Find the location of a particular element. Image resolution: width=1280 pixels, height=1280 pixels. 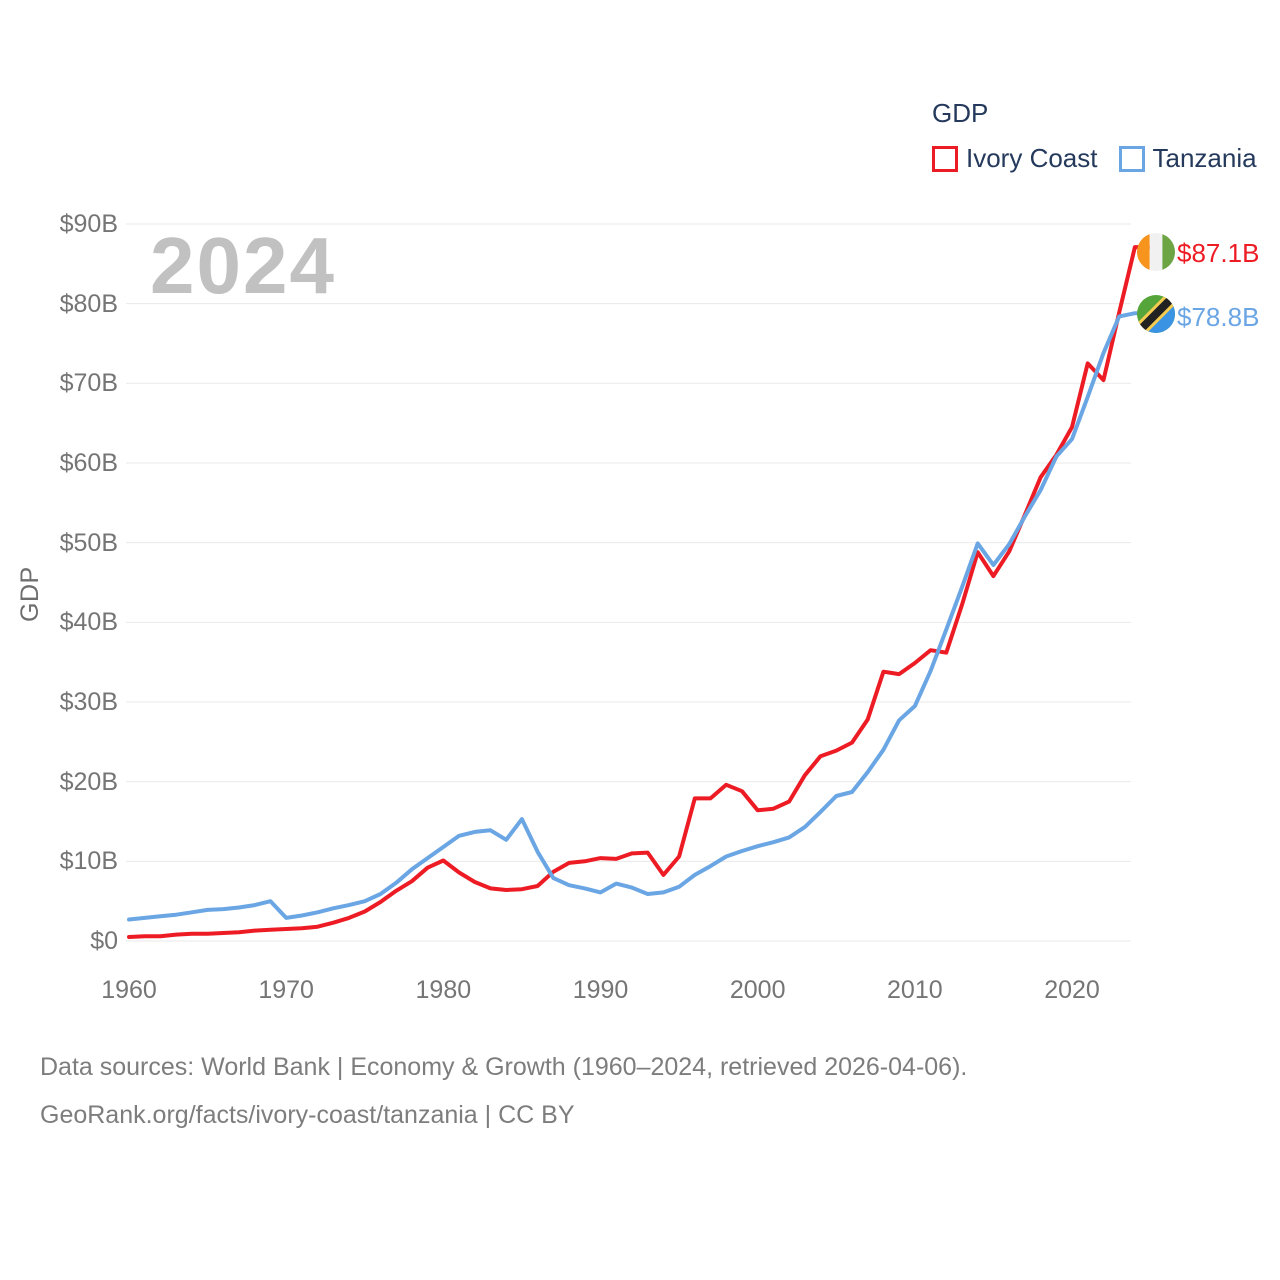

x-tick-1970: 1970 is located at coordinates (286, 990).